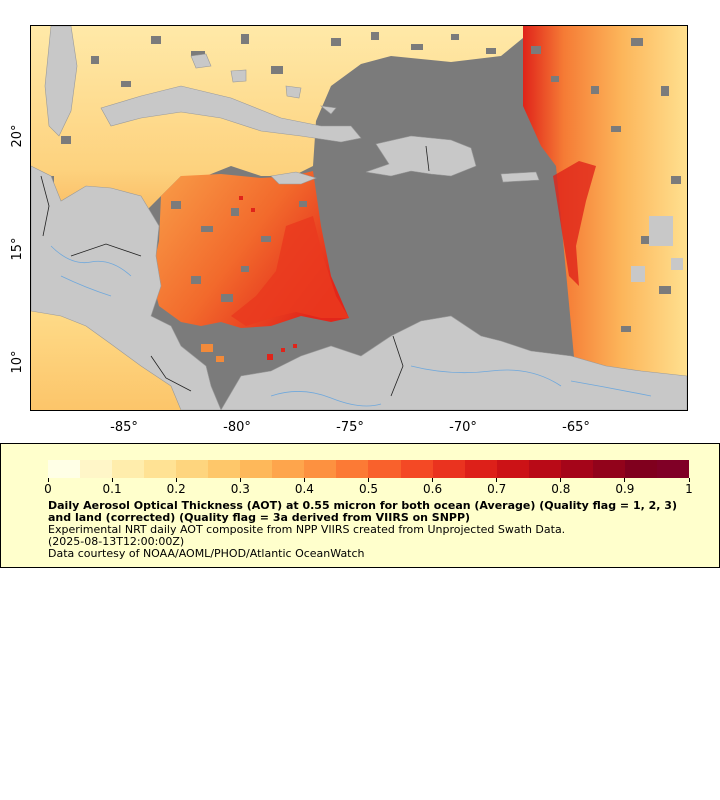  What do you see at coordinates (304, 489) in the screenshot?
I see `colorbar-tick-label: 0.4` at bounding box center [304, 489].